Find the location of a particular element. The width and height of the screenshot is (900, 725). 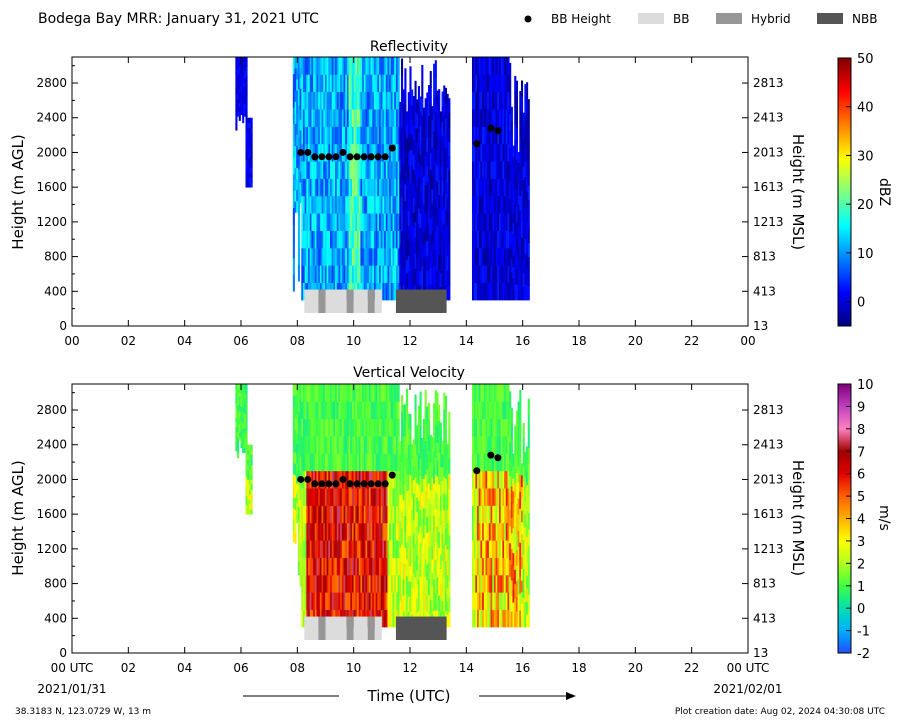

bb-type-segment is located at coordinates (421, 301).